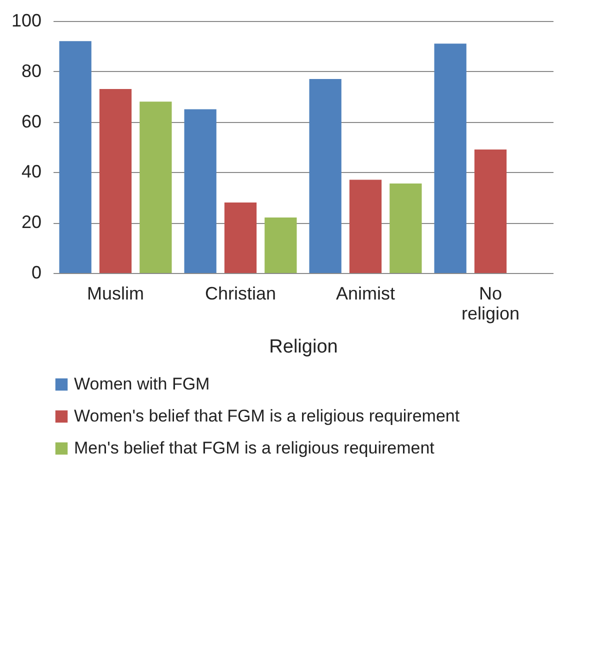 The width and height of the screenshot is (597, 657). Describe the element at coordinates (31, 70) in the screenshot. I see `y-tick-label: 80` at that location.